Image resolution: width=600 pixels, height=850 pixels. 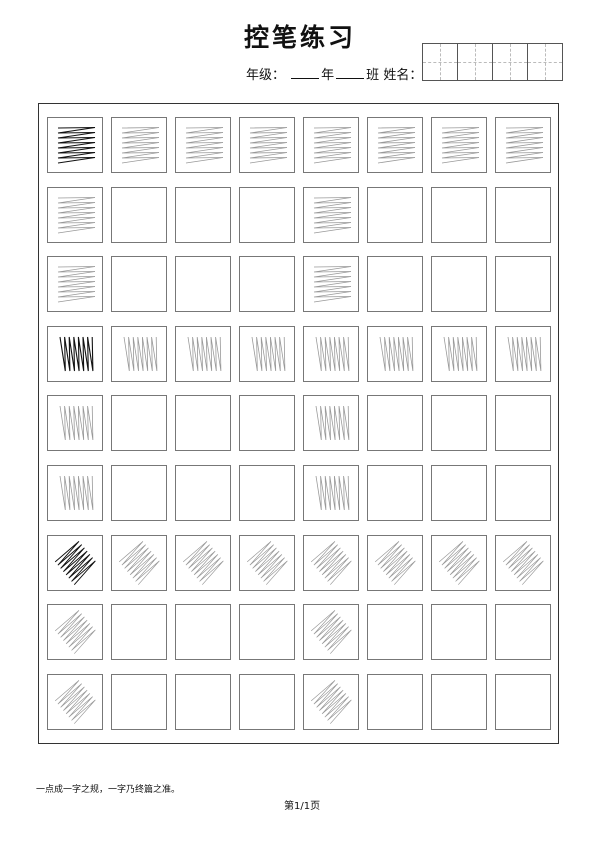 I want to click on grade-blank, so click(x=305, y=73).